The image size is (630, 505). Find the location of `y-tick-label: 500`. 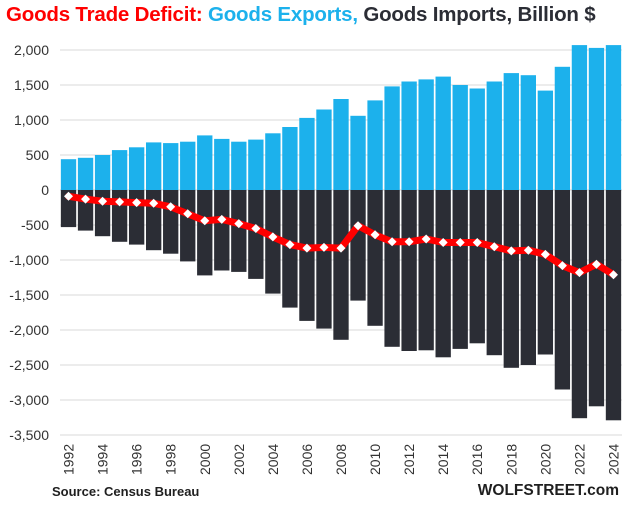

y-tick-label: 500 is located at coordinates (38, 155).